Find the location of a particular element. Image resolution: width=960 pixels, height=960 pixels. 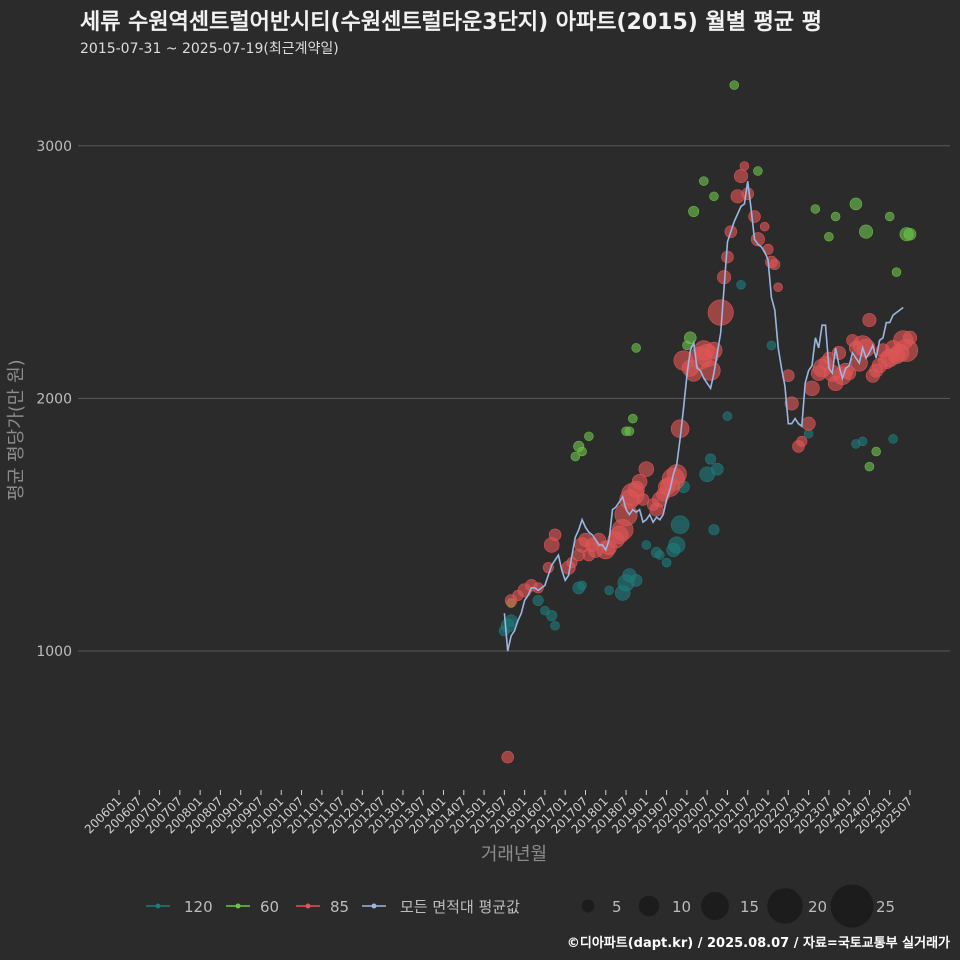

x-axis-label: 거래년월 is located at coordinates (514, 854).